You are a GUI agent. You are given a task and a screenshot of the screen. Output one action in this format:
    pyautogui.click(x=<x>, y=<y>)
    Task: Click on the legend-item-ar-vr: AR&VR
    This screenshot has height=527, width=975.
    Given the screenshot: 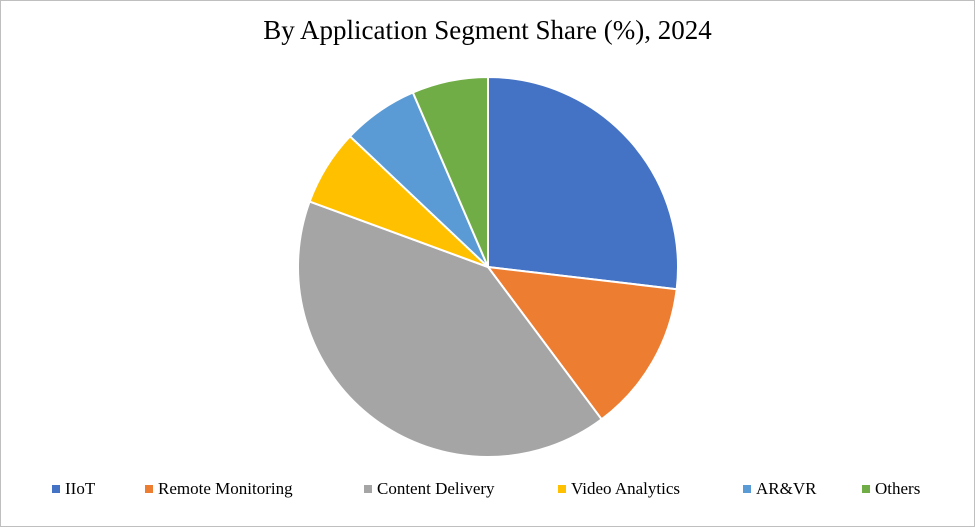 What is the action you would take?
    pyautogui.click(x=779, y=489)
    